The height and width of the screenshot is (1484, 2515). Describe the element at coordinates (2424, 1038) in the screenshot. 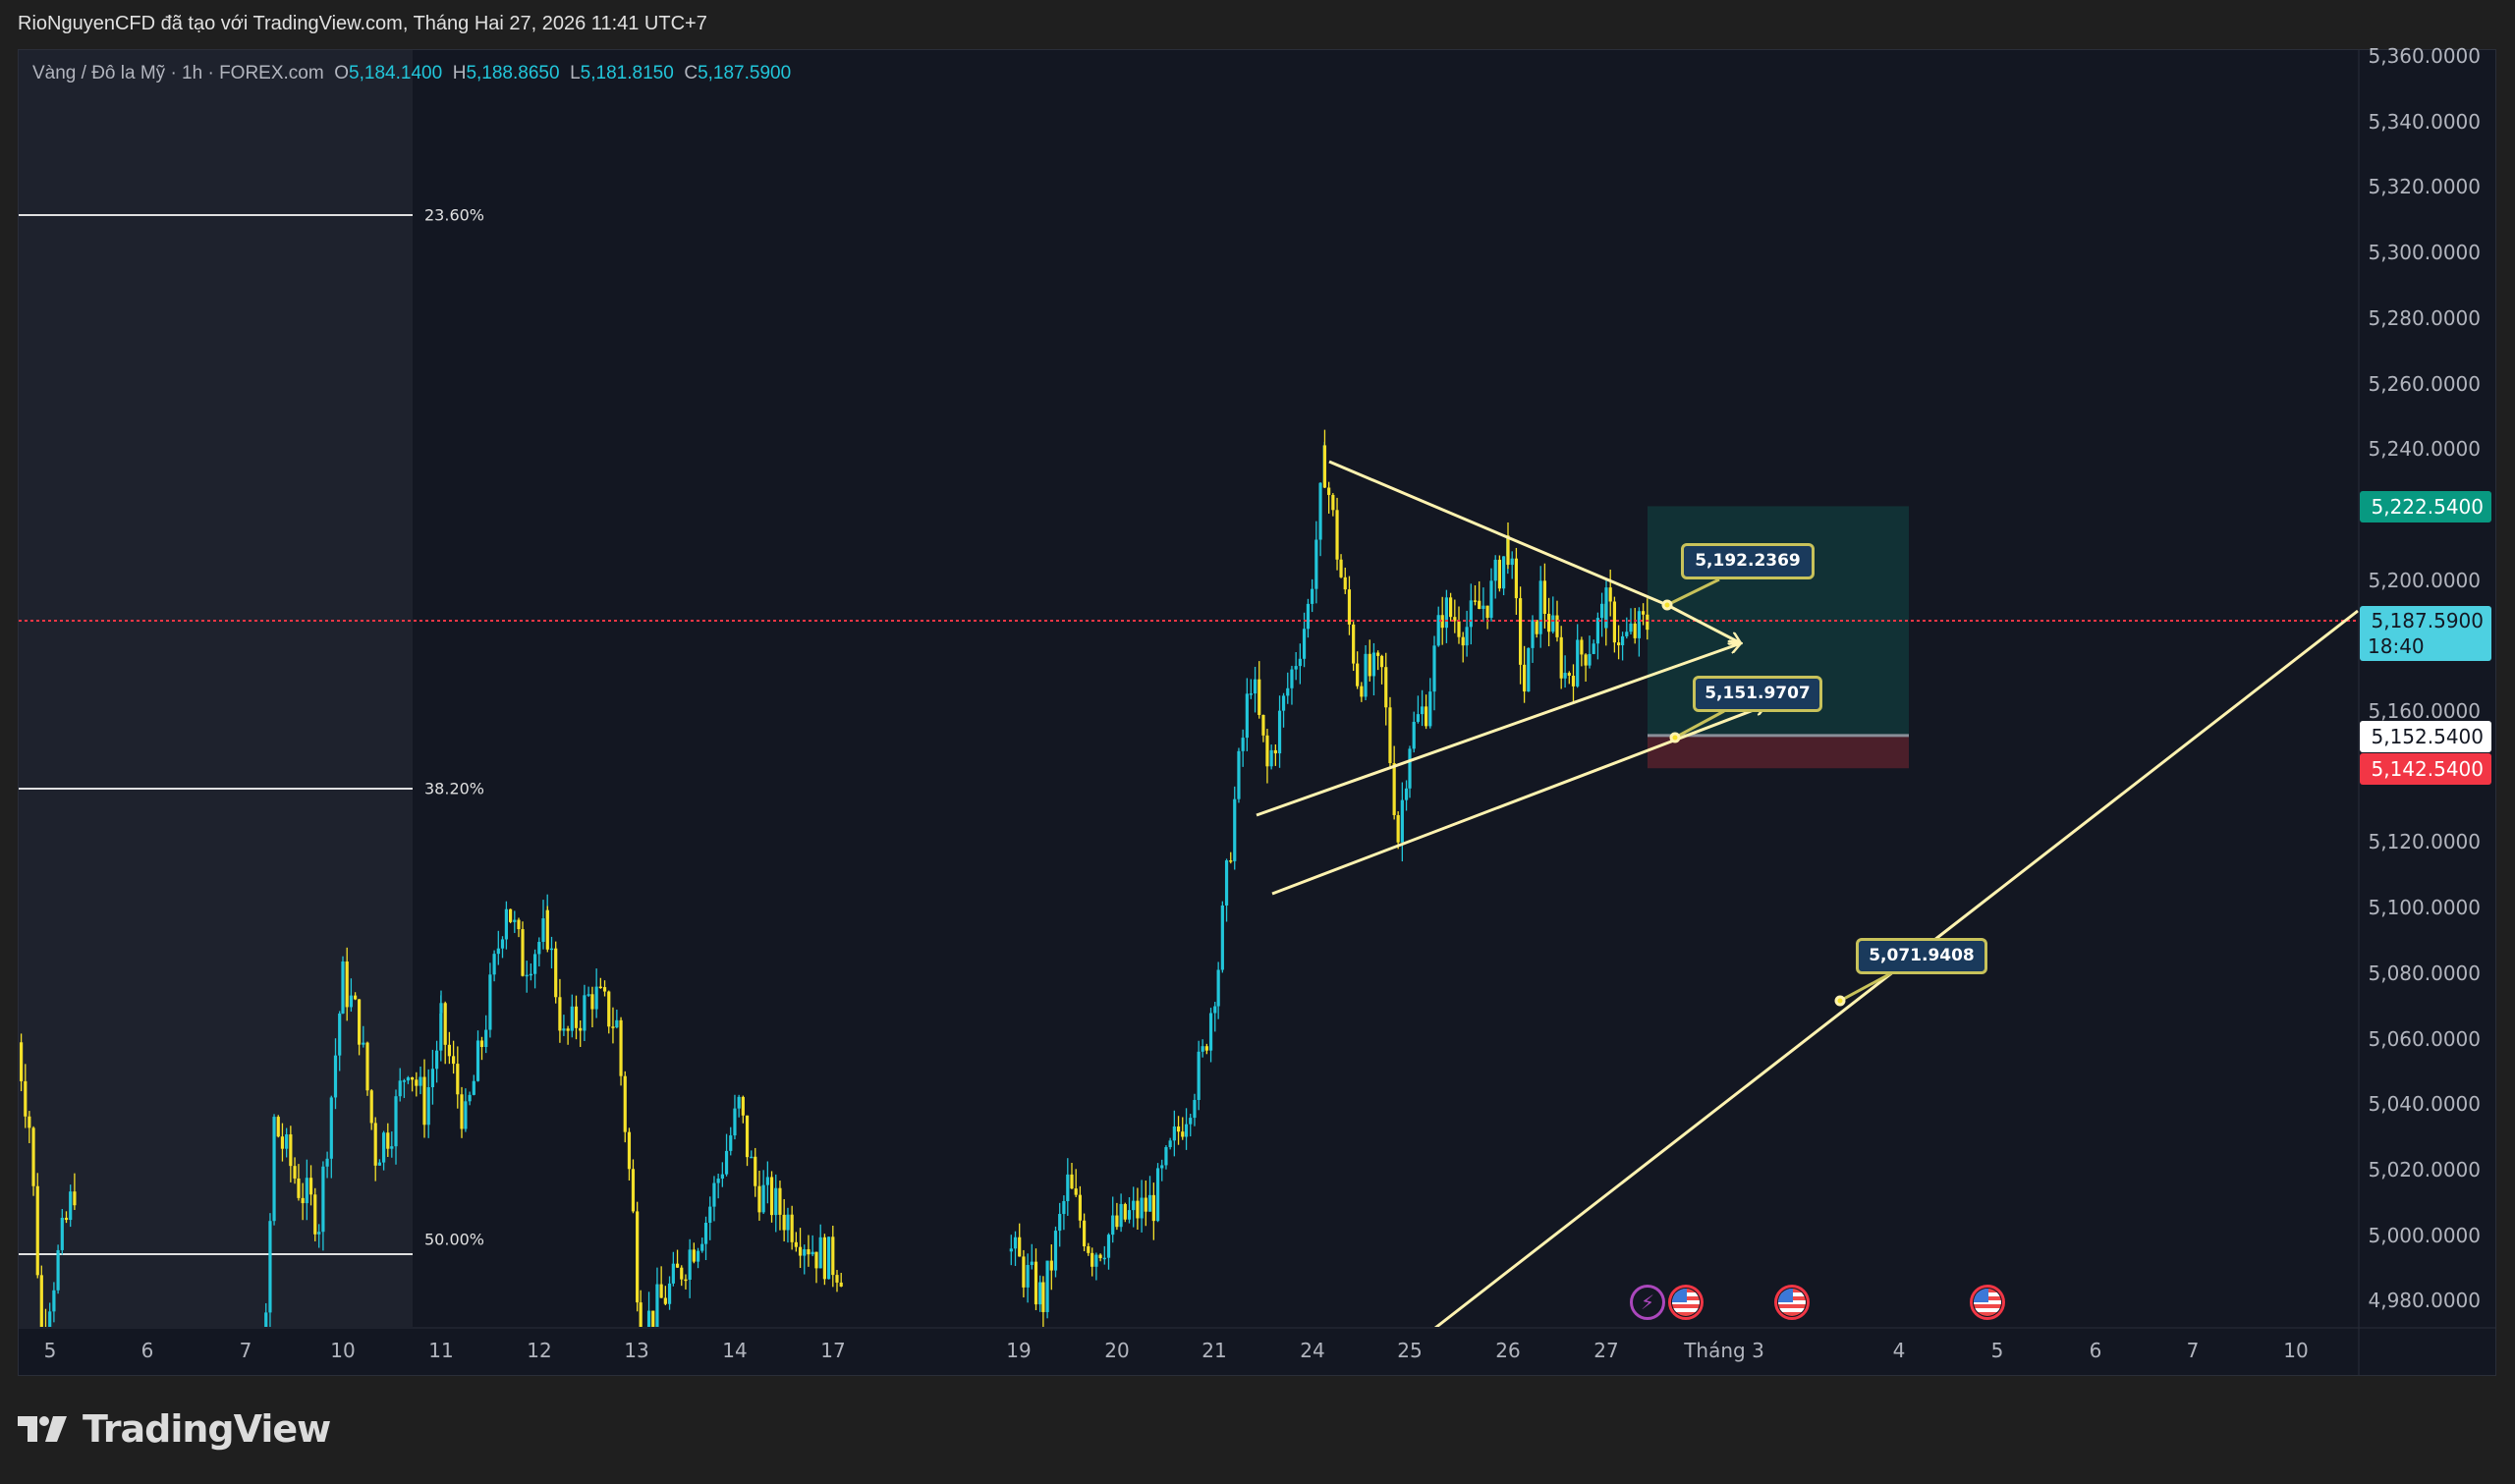

I see `price-tick-label: 5,060.0000` at that location.